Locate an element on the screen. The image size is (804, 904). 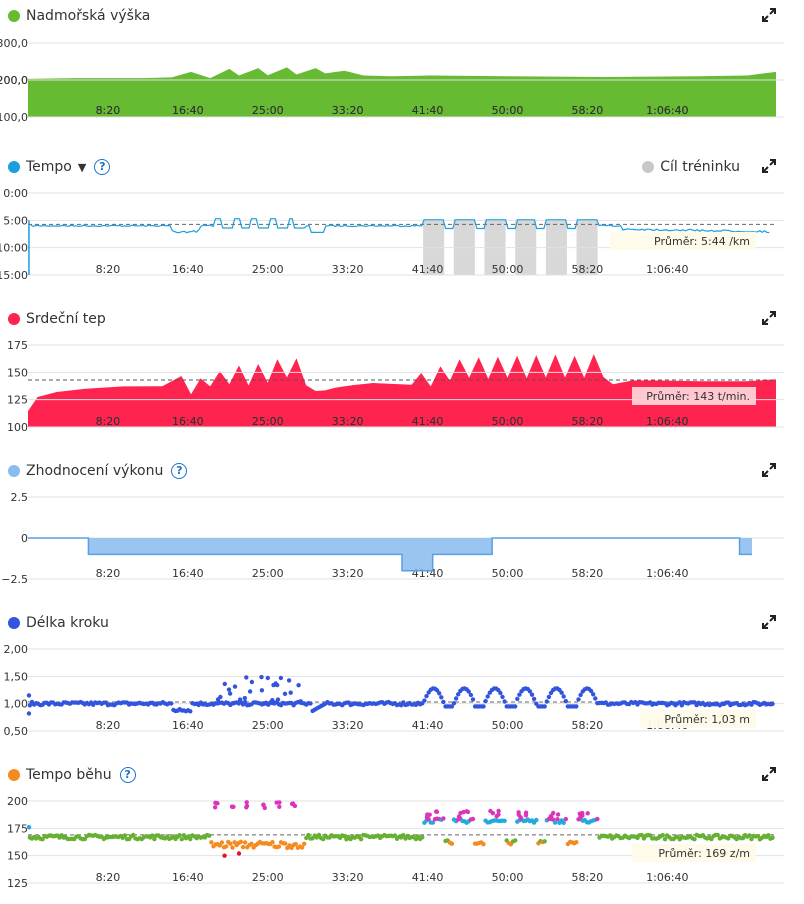
elevation-header: Nadmořská výška is located at coordinates (79, 16).